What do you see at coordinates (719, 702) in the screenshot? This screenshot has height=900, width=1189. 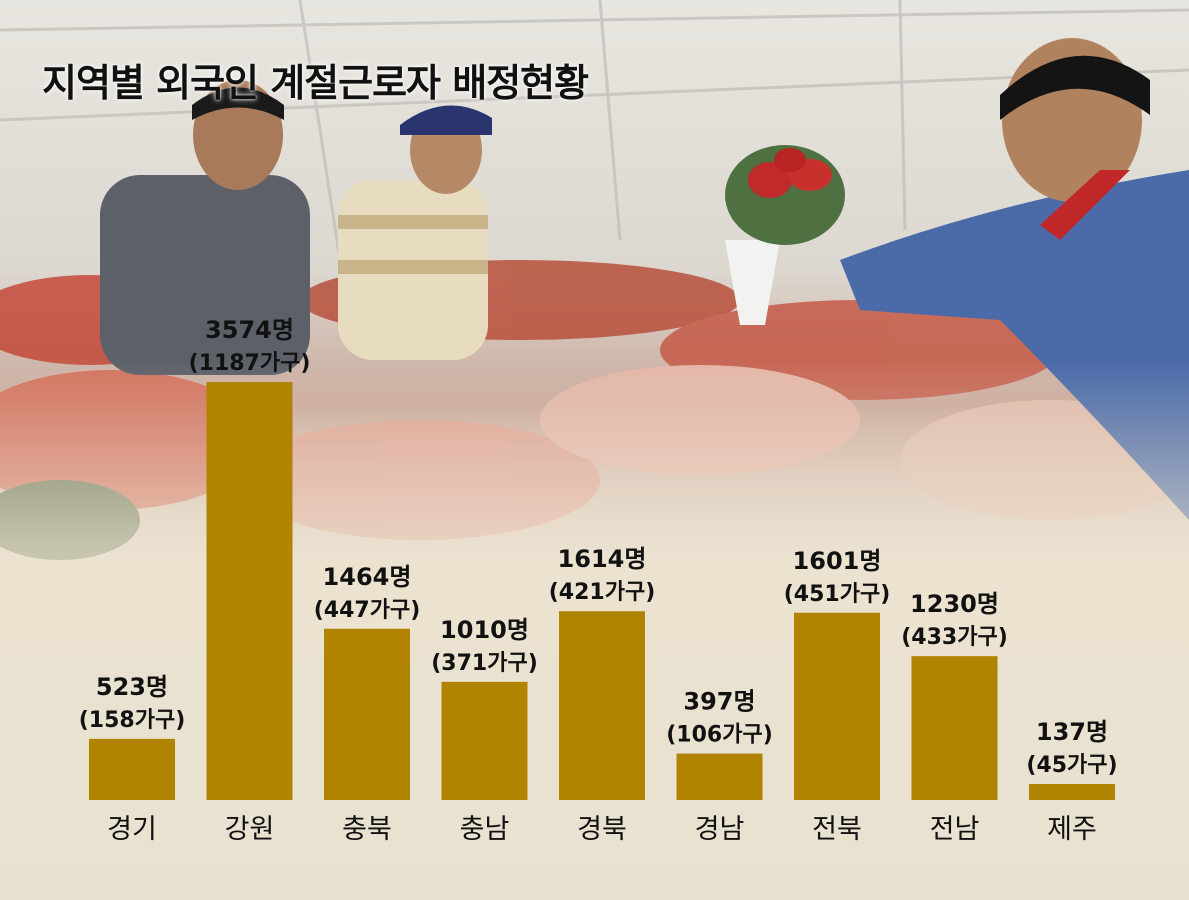 I see `value-label: 397명` at bounding box center [719, 702].